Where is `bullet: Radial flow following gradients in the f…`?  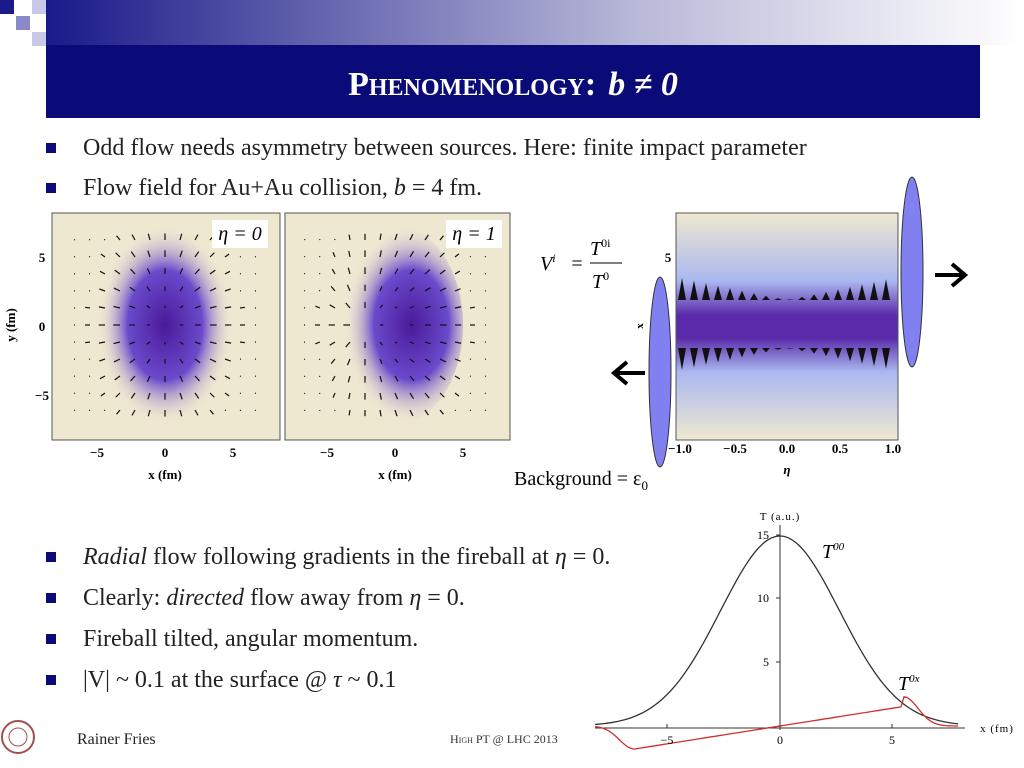
bullet: Radial flow following gradients in the f… is located at coordinates (346, 557).